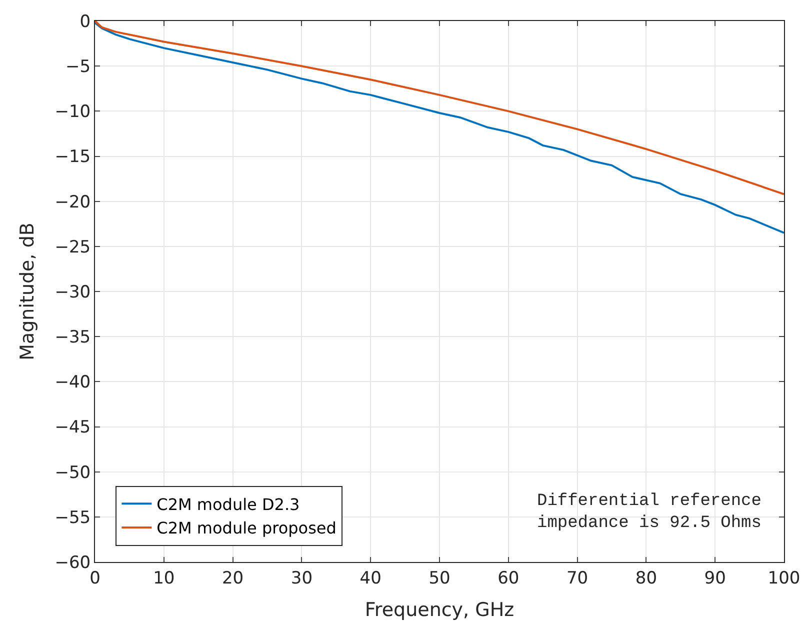  Describe the element at coordinates (246, 528) in the screenshot. I see `legend-label: C2M module proposed` at that location.